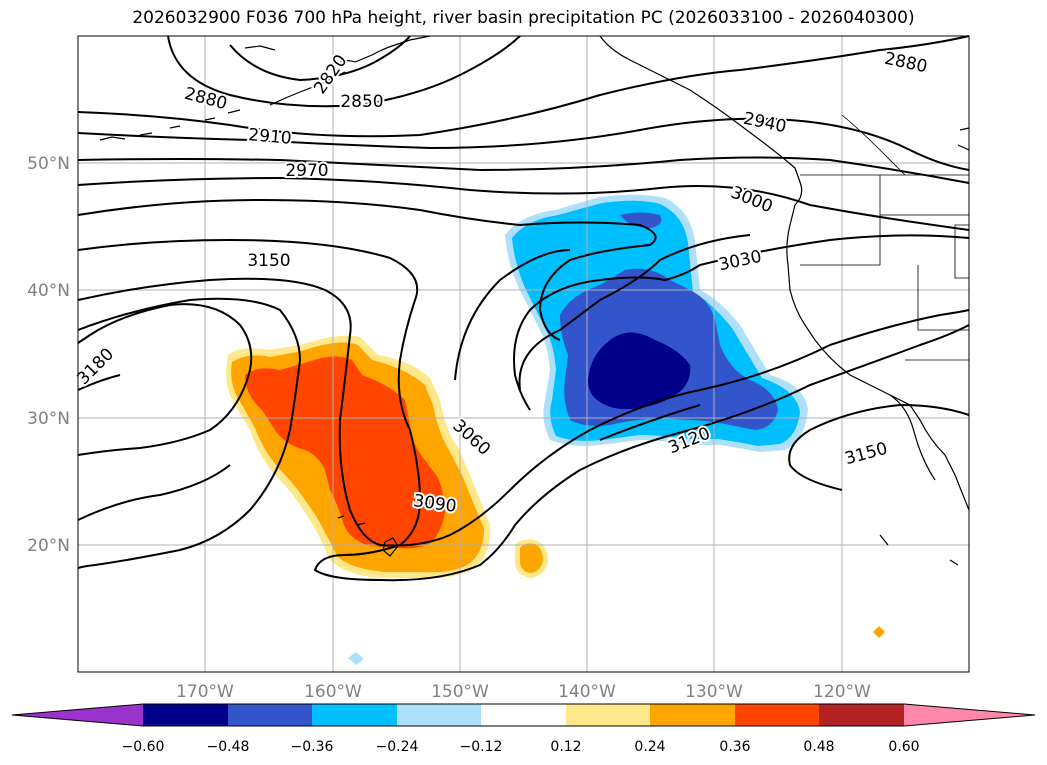 The width and height of the screenshot is (1047, 765). I want to click on lat-label-30n: 30°N, so click(48, 419).